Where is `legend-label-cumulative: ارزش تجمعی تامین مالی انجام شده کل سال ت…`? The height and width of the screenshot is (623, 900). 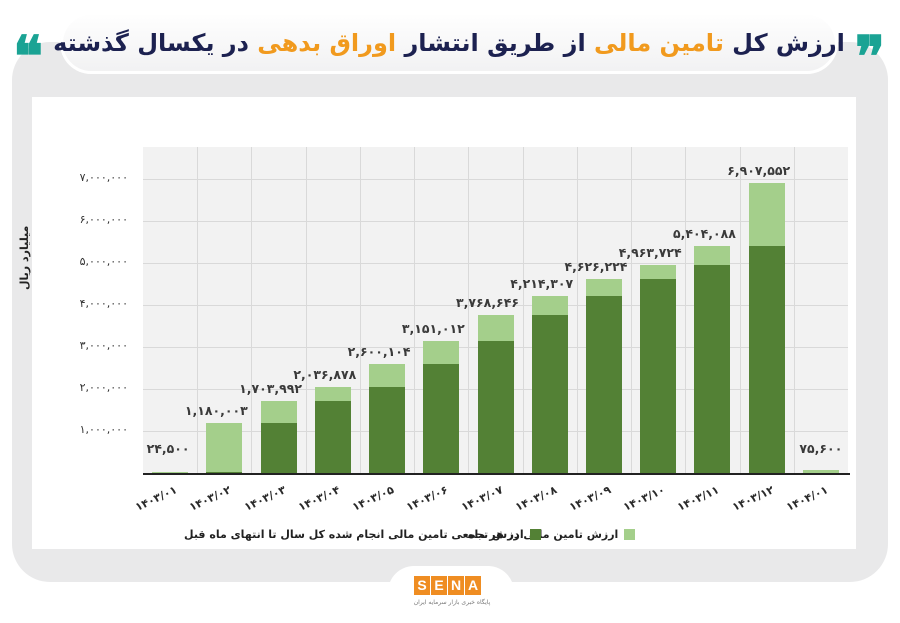
legend-label-cumulative: ارزش تجمعی تامین مالی انجام شده کل سال ت… is located at coordinates (354, 534).